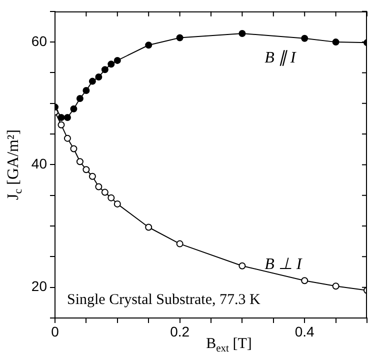  I want to click on annotation: Single Crystal Substrate, 77.3 K, so click(163, 300).